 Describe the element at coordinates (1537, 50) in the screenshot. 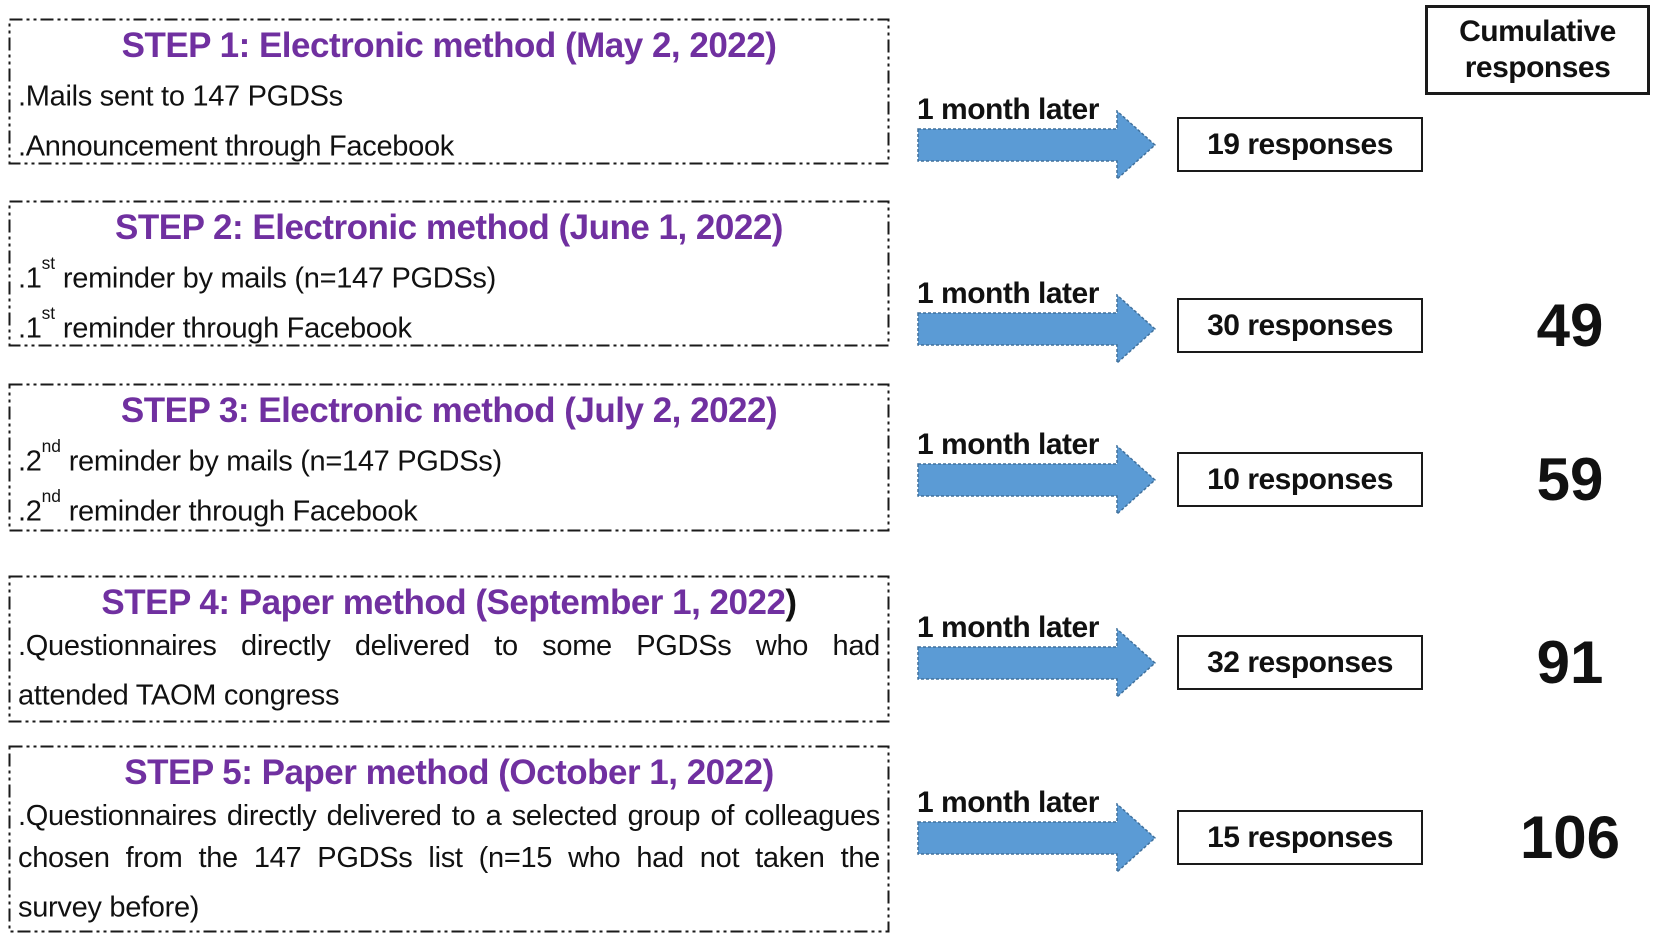

I see `cumulative-header-box: Cumulative responses` at that location.